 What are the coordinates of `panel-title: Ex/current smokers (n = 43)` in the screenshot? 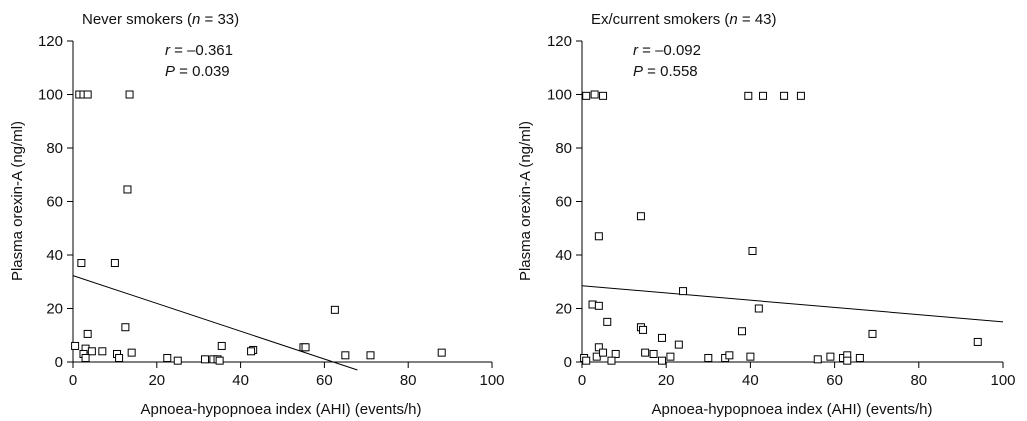 It's located at (684, 19).